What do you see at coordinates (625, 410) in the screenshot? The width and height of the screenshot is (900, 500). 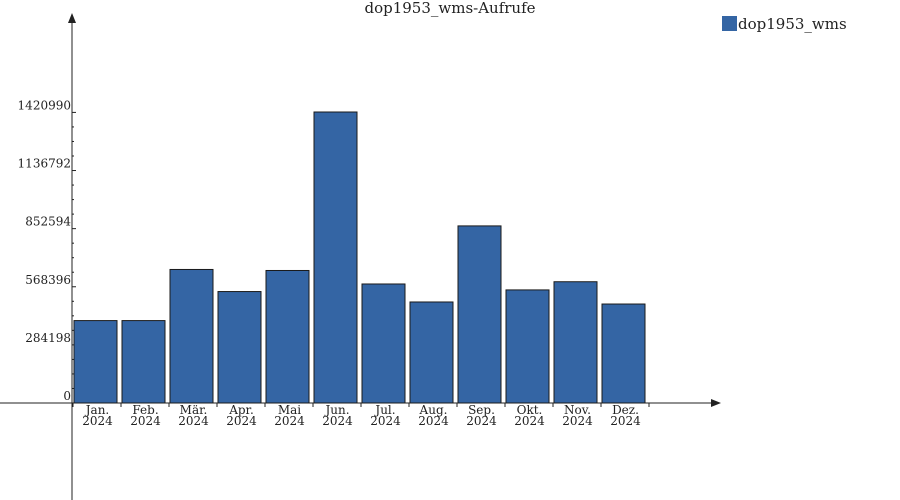 I see `x-tick-label-month: Dez.` at bounding box center [625, 410].